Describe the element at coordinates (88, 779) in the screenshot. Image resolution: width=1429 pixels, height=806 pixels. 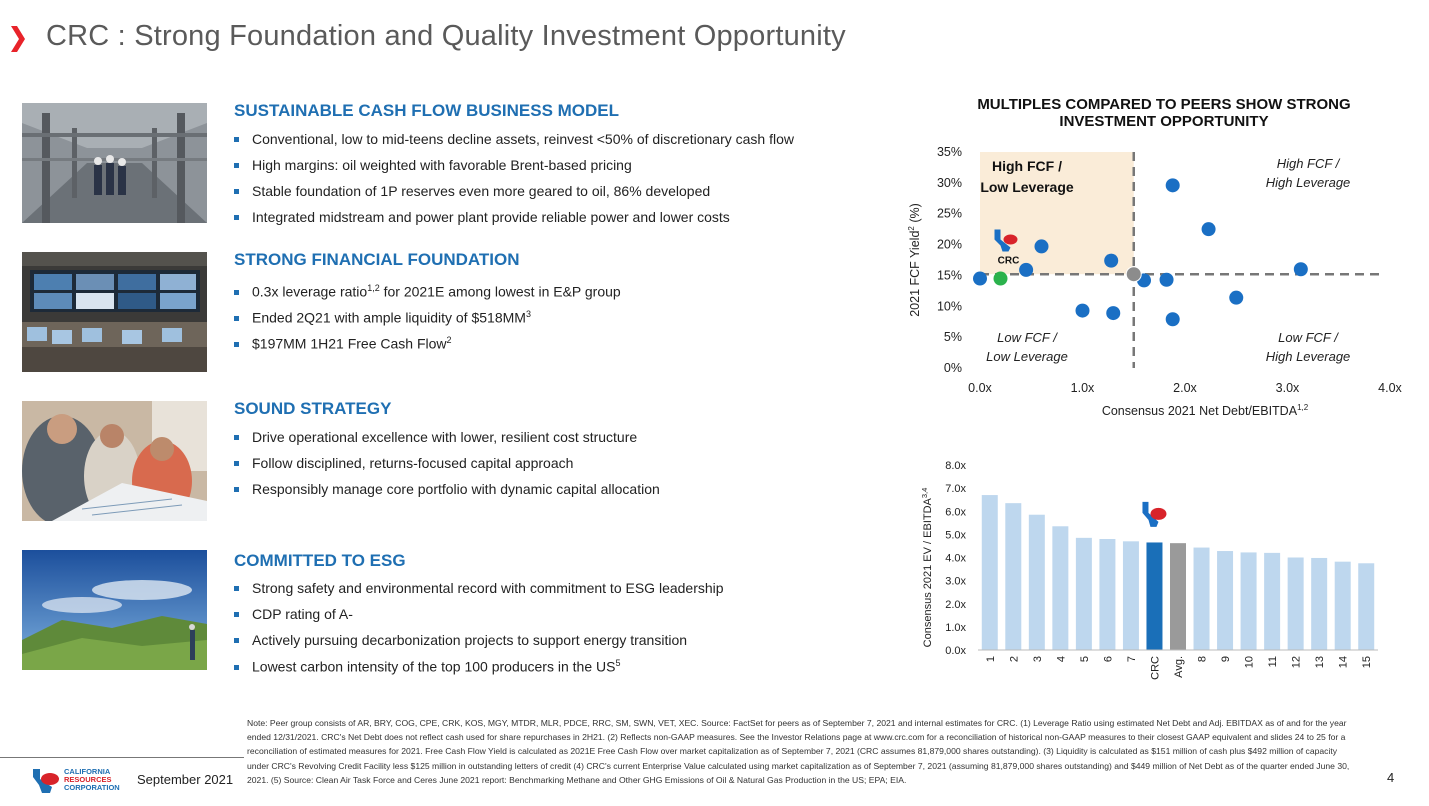
I see `logo-line-2: RESOURCES` at that location.